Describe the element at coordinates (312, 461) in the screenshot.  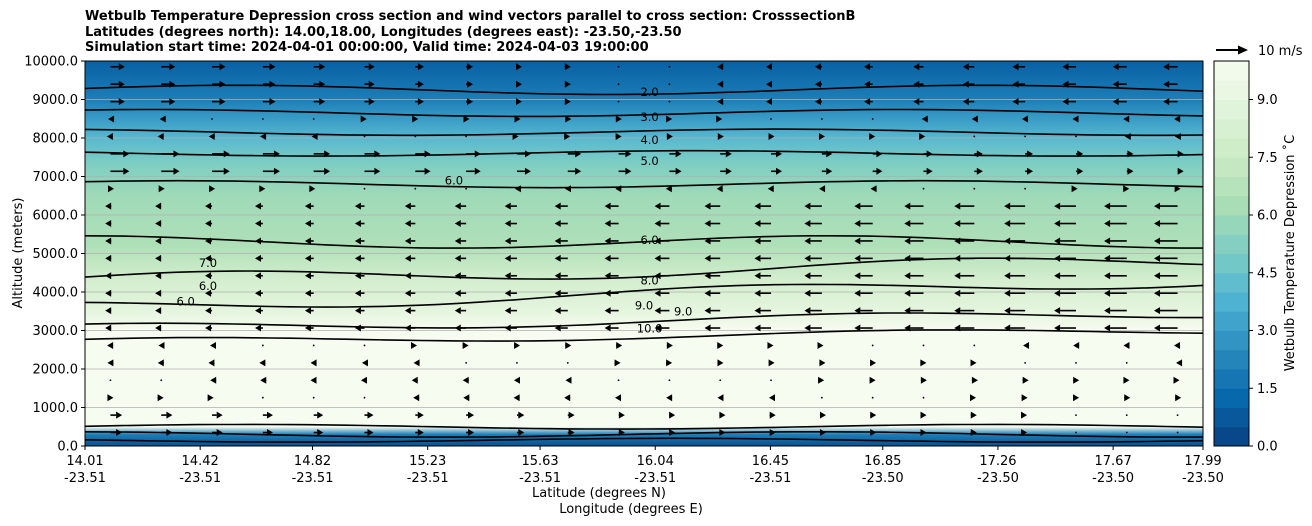
I see `x-tick-label-lat: 14.82` at that location.